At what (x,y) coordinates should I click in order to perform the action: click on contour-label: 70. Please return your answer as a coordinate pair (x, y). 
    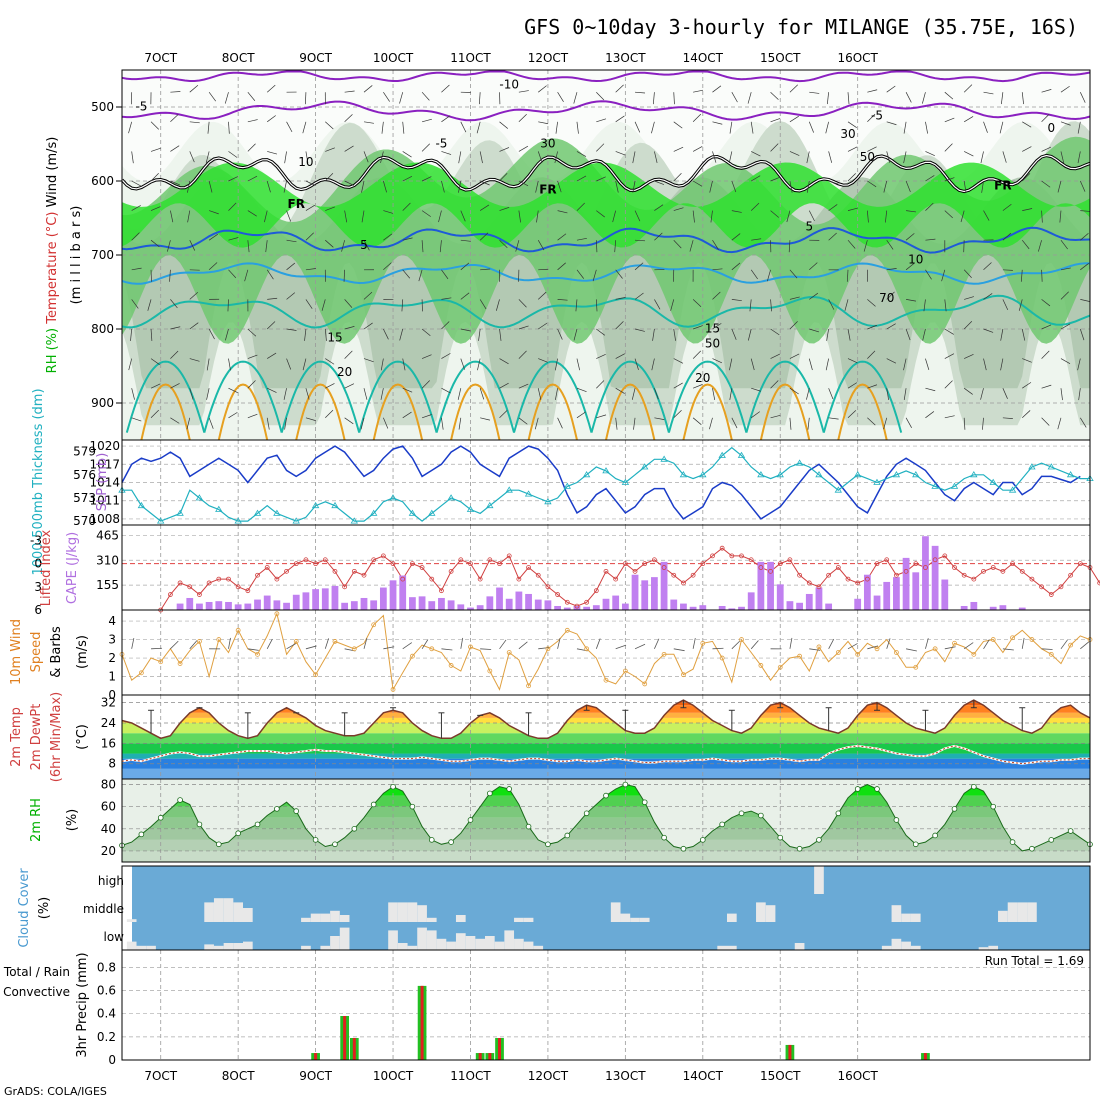
    Looking at the image, I should click on (886, 298).